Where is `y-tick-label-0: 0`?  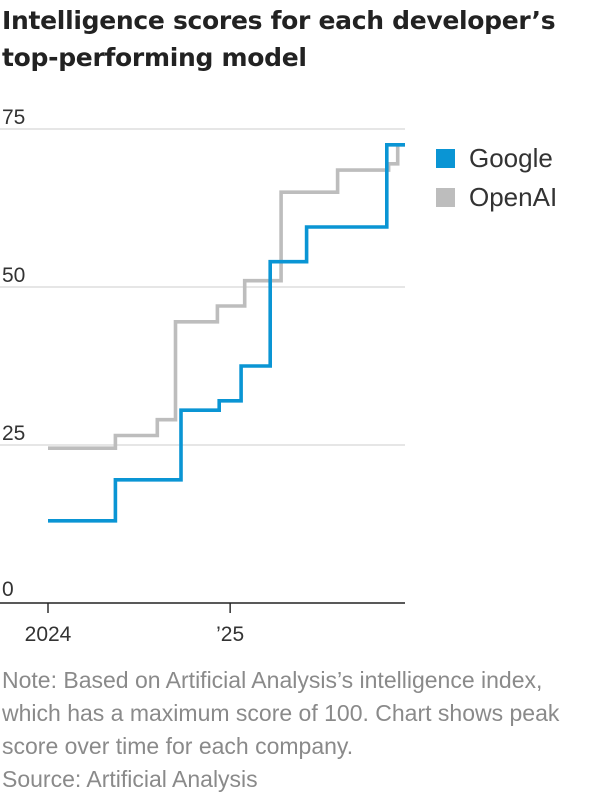 y-tick-label-0: 0 is located at coordinates (8, 589).